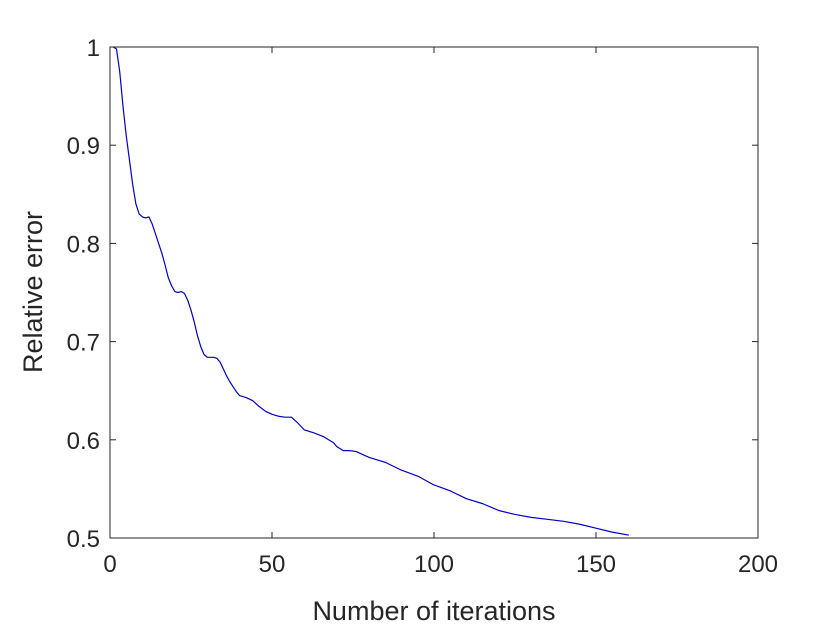  Describe the element at coordinates (83, 441) in the screenshot. I see `y-tick-label: 0.6` at that location.